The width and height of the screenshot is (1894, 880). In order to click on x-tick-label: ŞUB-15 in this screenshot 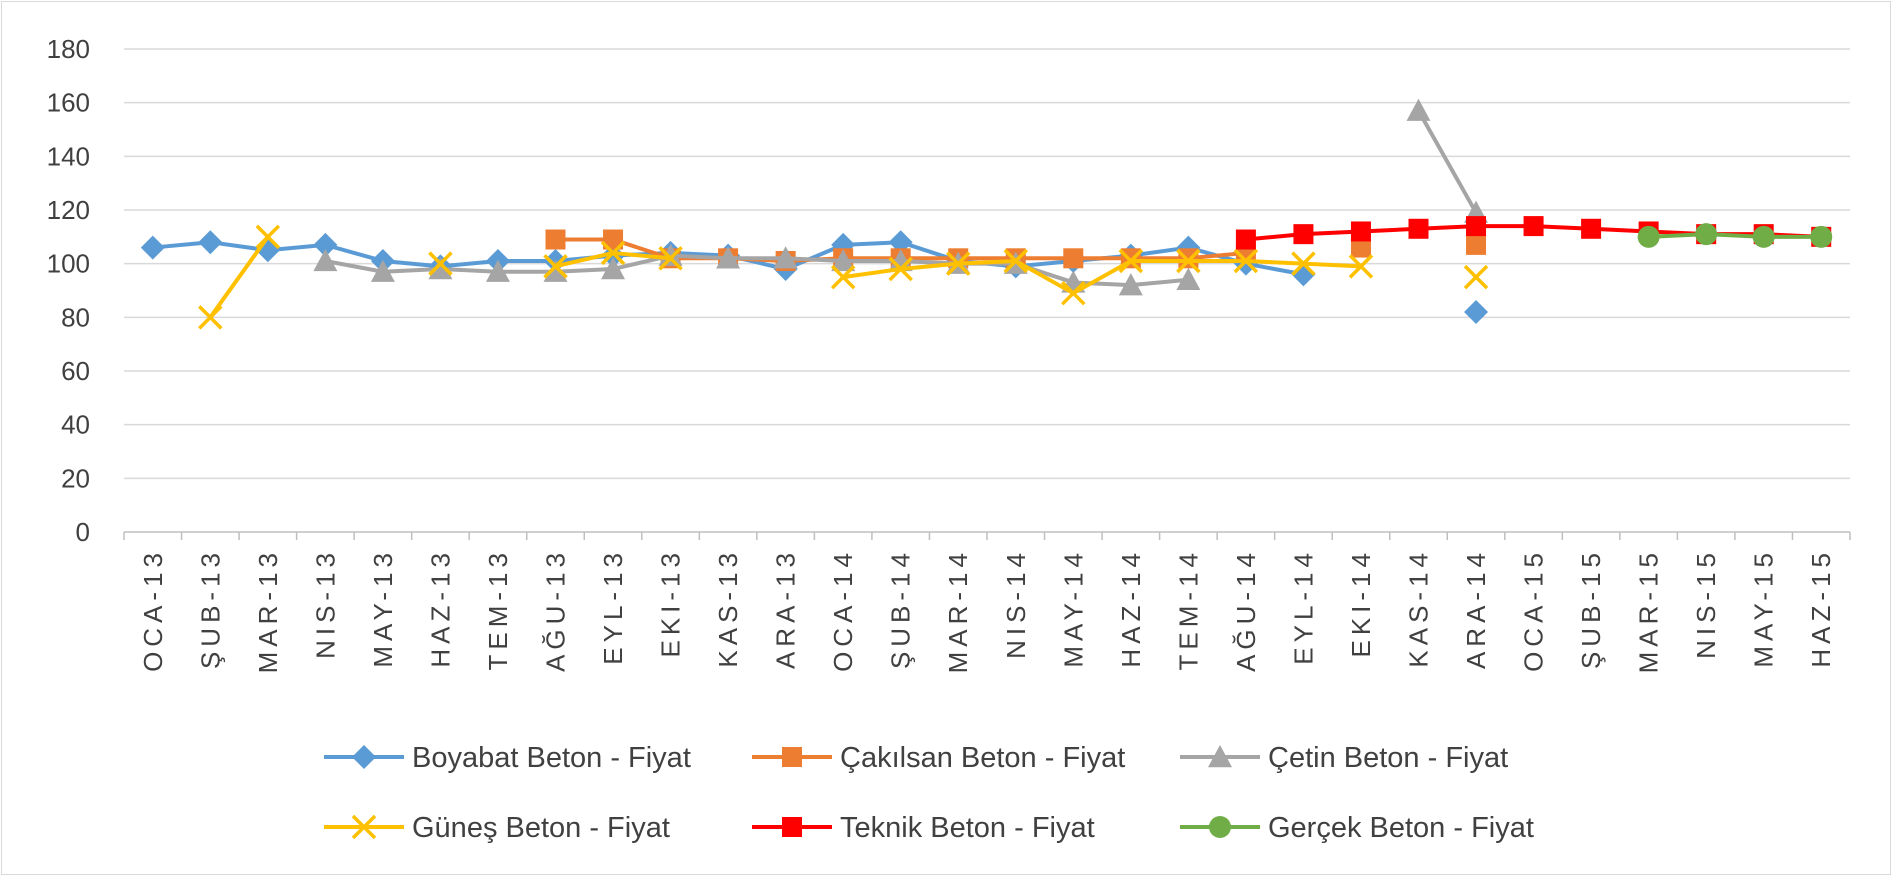, I will do `click(1591, 608)`.